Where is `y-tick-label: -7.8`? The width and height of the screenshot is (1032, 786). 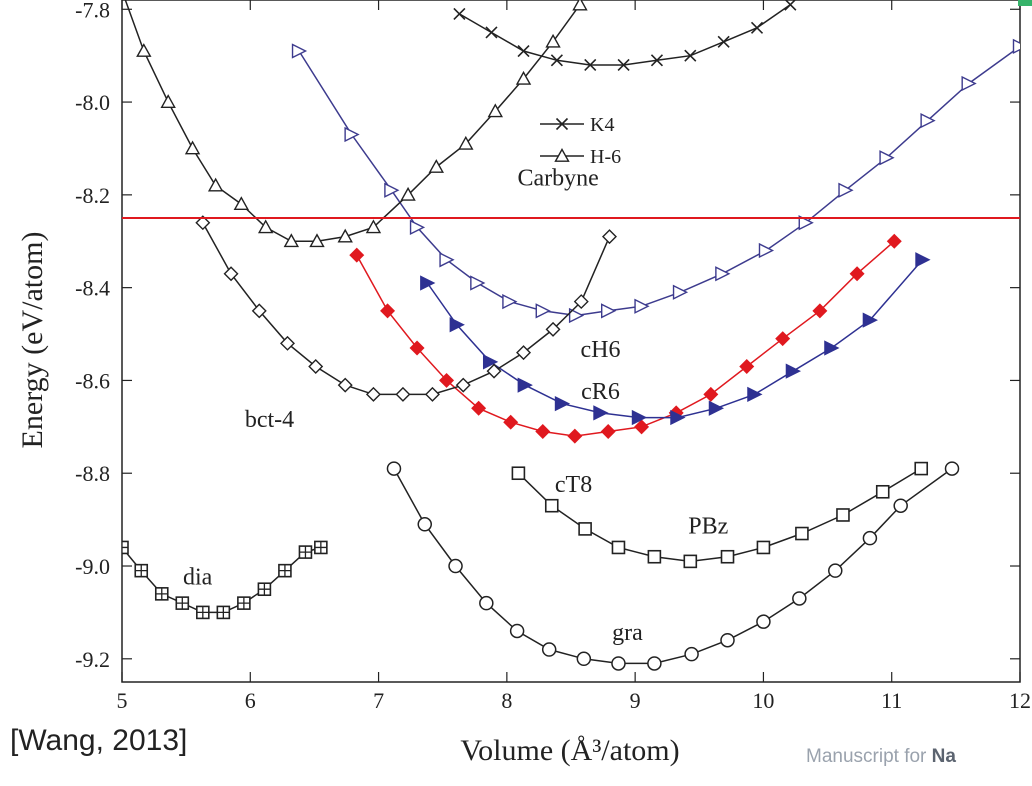
y-tick-label: -7.8 is located at coordinates (92, 11).